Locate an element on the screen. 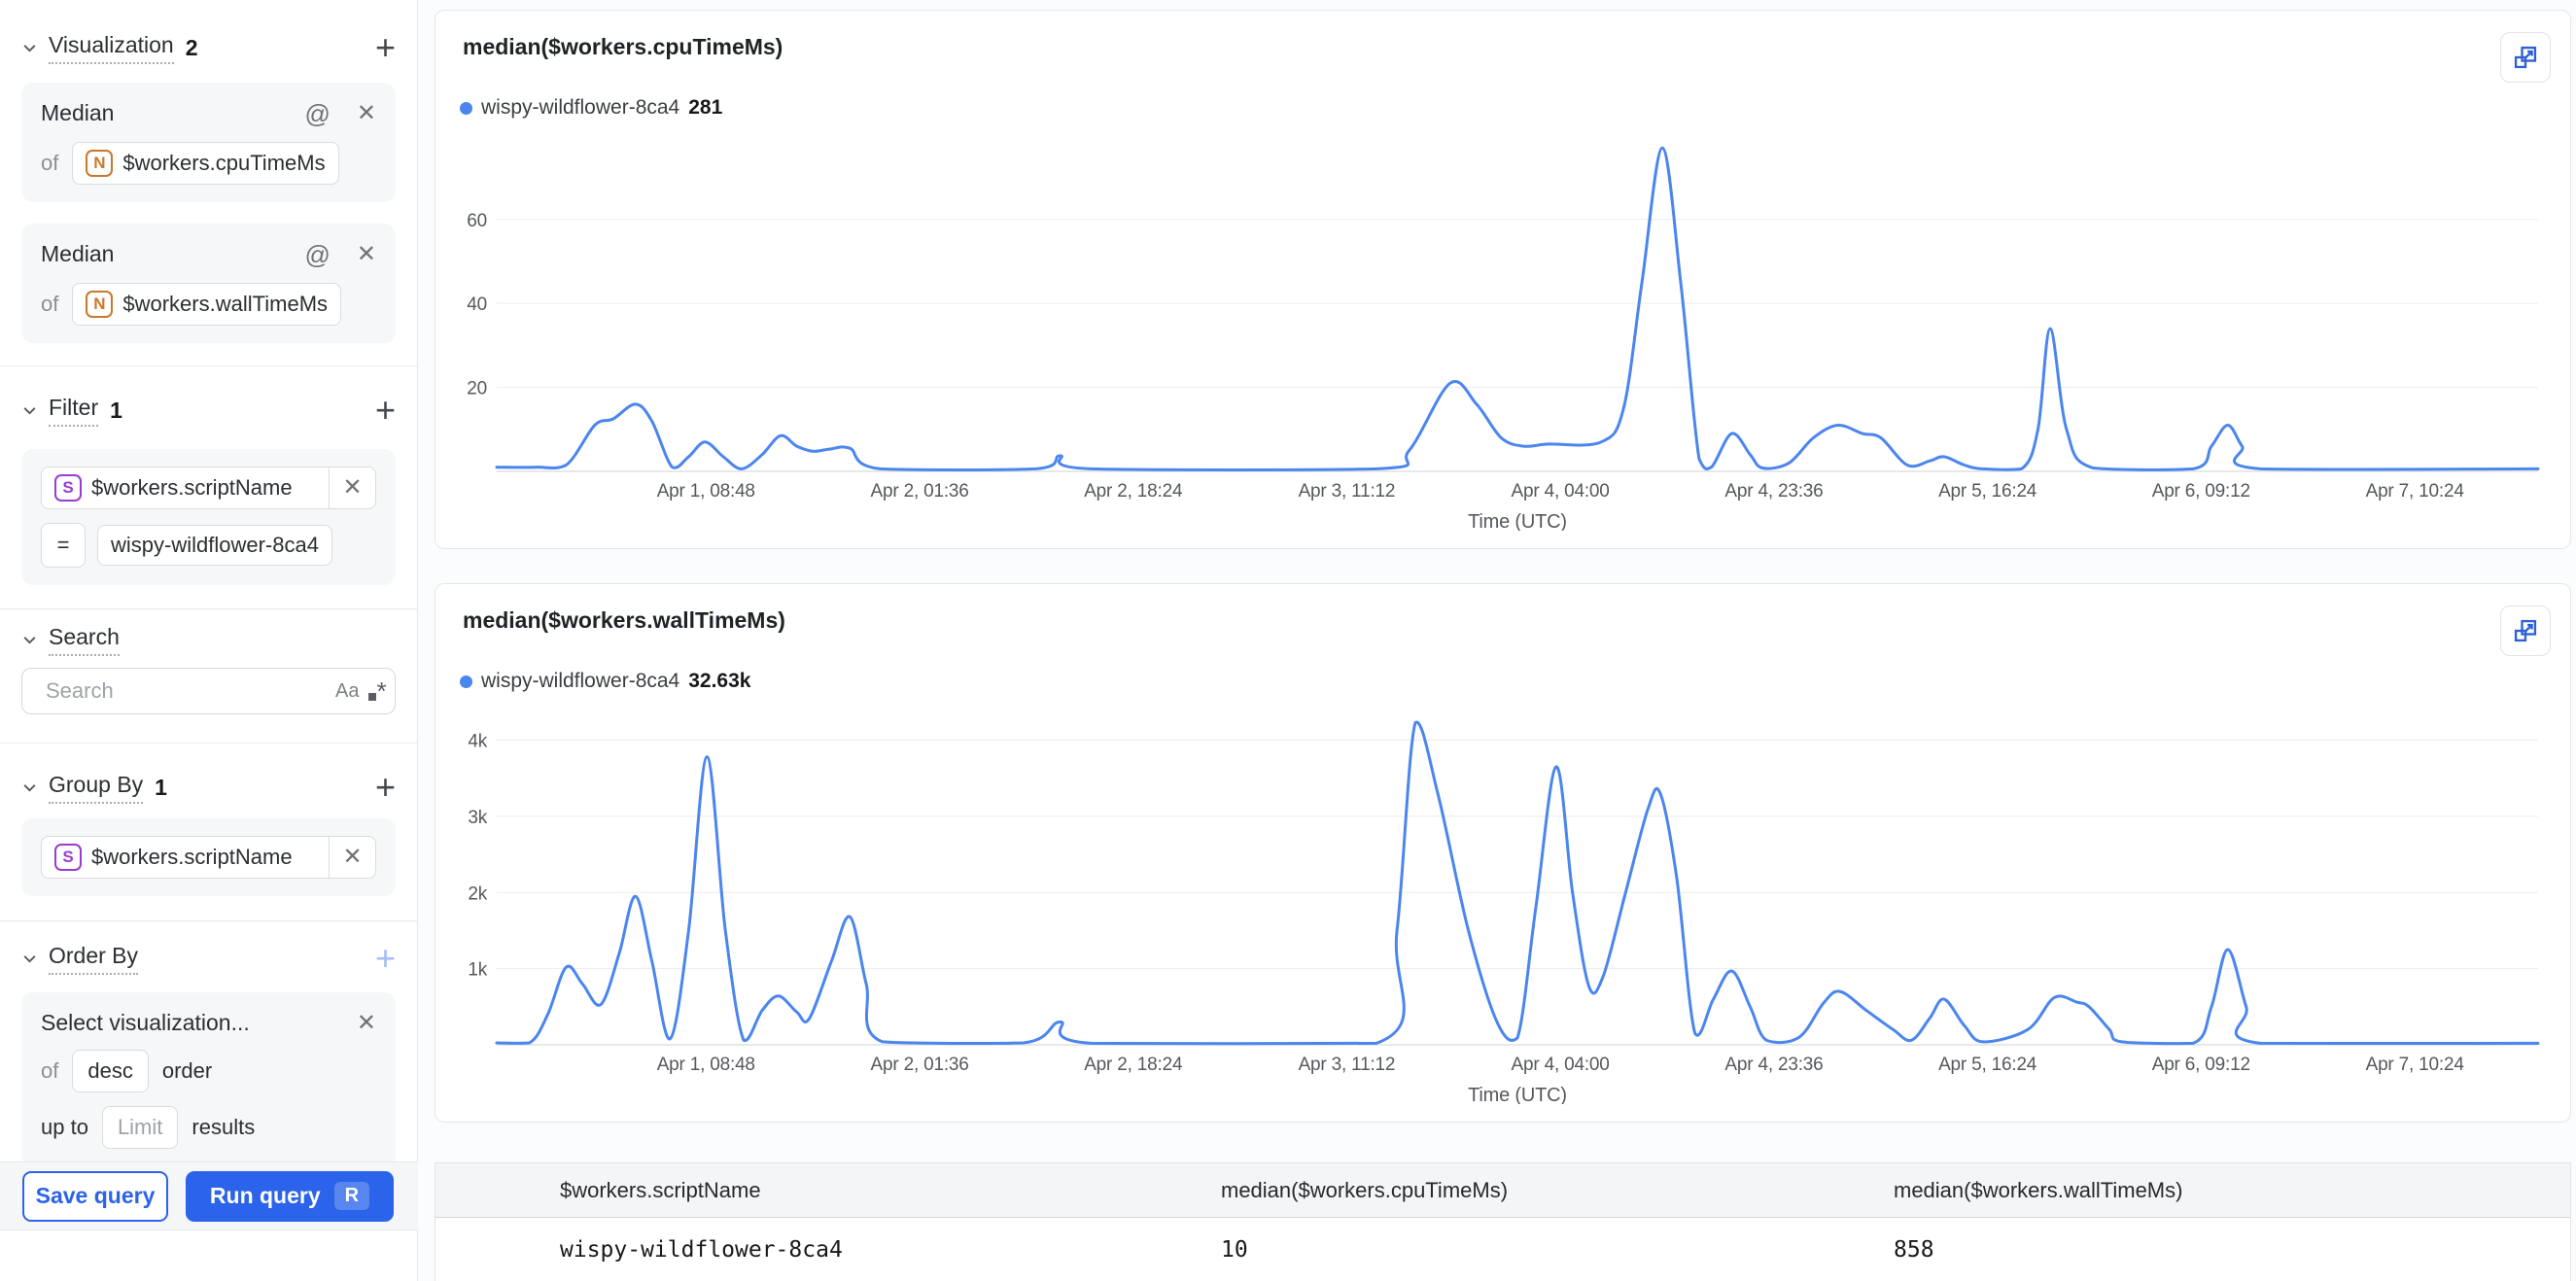 The width and height of the screenshot is (2576, 1281). svg-text: 3k is located at coordinates (477, 818).